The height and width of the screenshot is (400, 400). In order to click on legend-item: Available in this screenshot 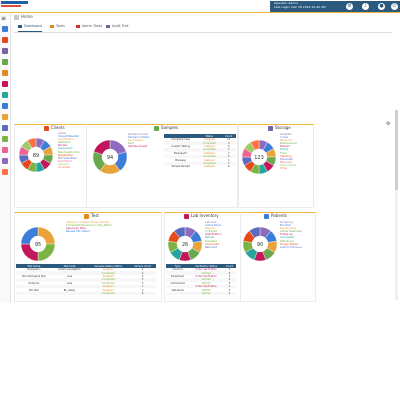, I will do `click(286, 134)`.